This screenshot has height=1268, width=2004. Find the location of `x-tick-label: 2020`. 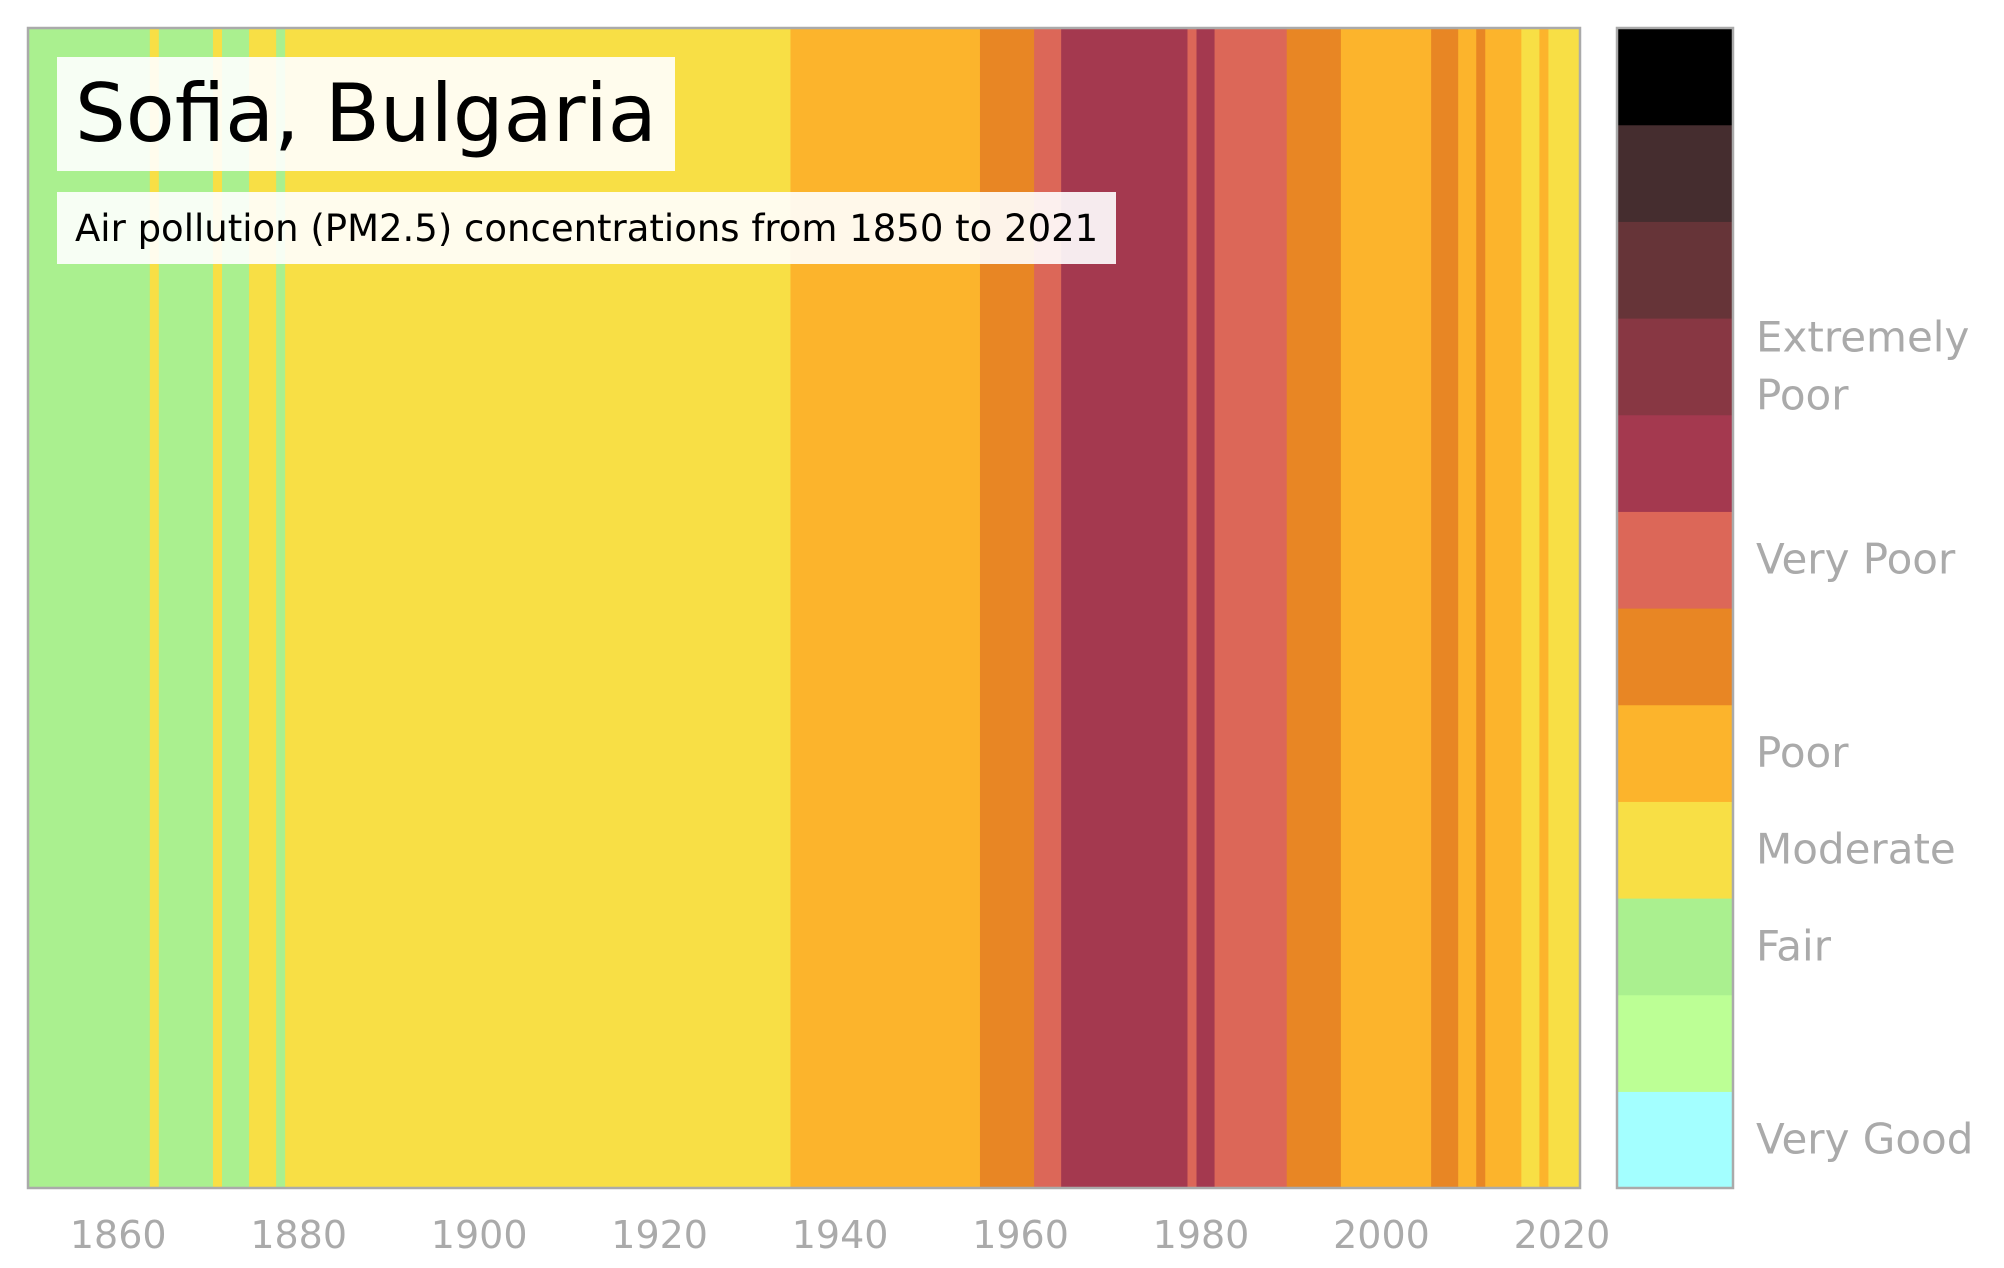

x-tick-label: 2020 is located at coordinates (1562, 1235).